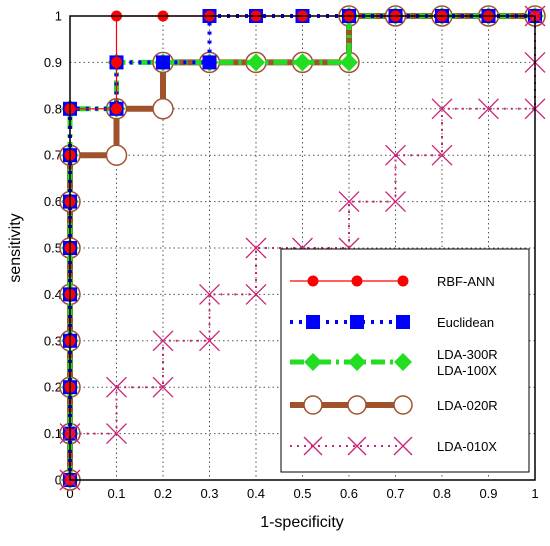  I want to click on y-tick-label: 0.9, so click(53, 62).